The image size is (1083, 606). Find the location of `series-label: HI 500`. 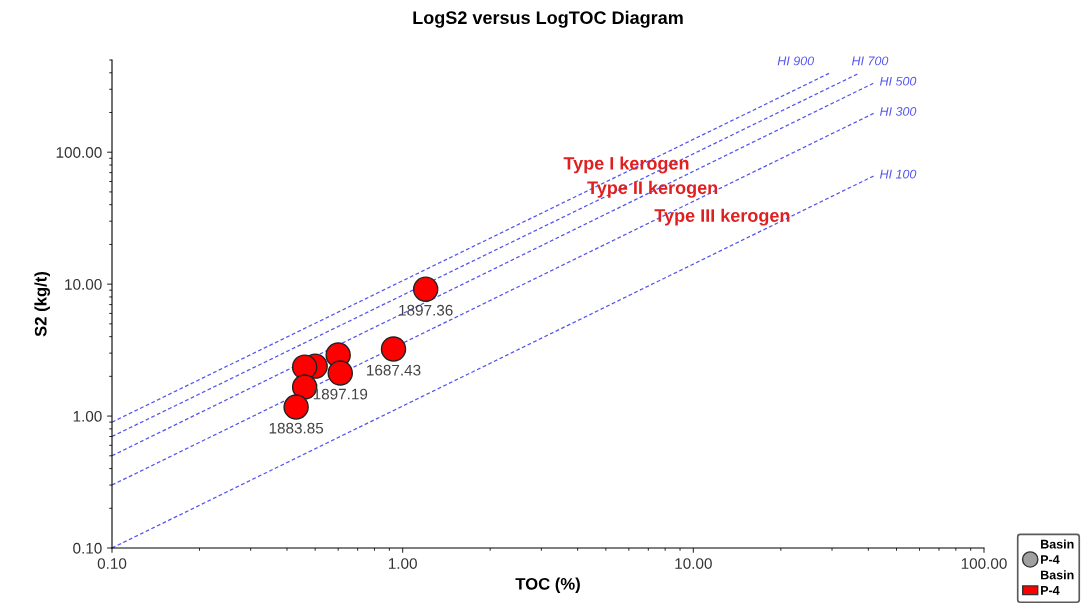

series-label: HI 500 is located at coordinates (898, 81).